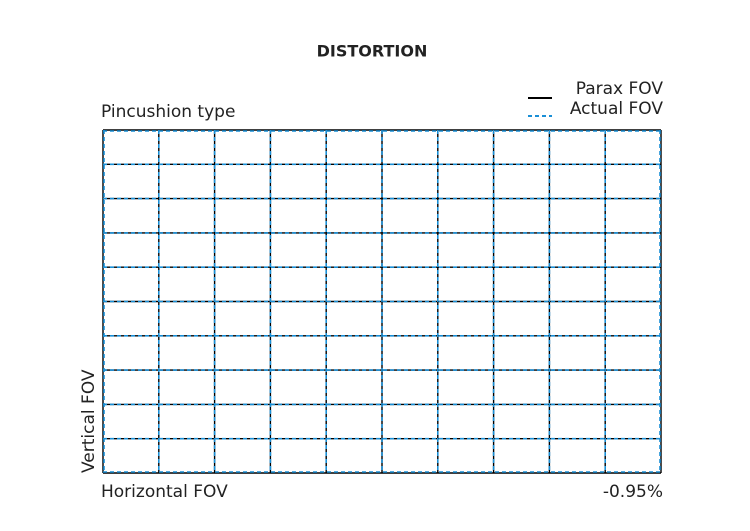  I want to click on x-axis-label: Horizontal FOV, so click(164, 492).